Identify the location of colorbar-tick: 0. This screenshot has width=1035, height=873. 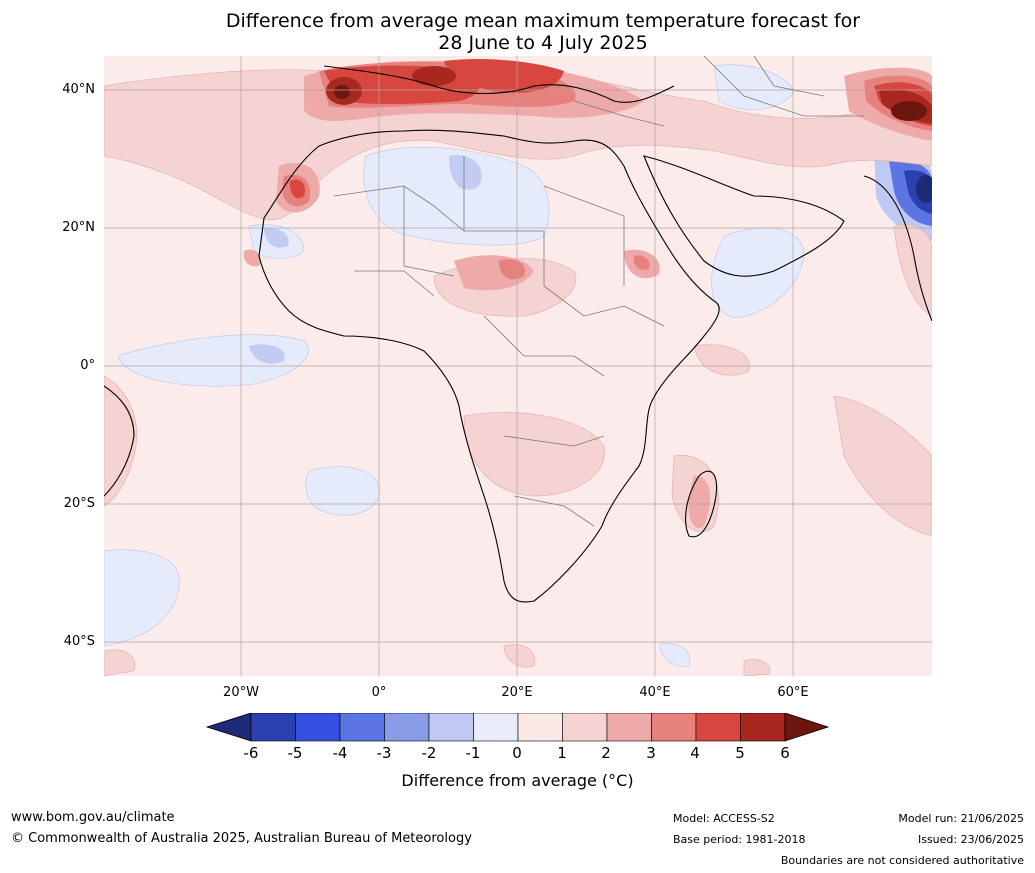
(517, 753).